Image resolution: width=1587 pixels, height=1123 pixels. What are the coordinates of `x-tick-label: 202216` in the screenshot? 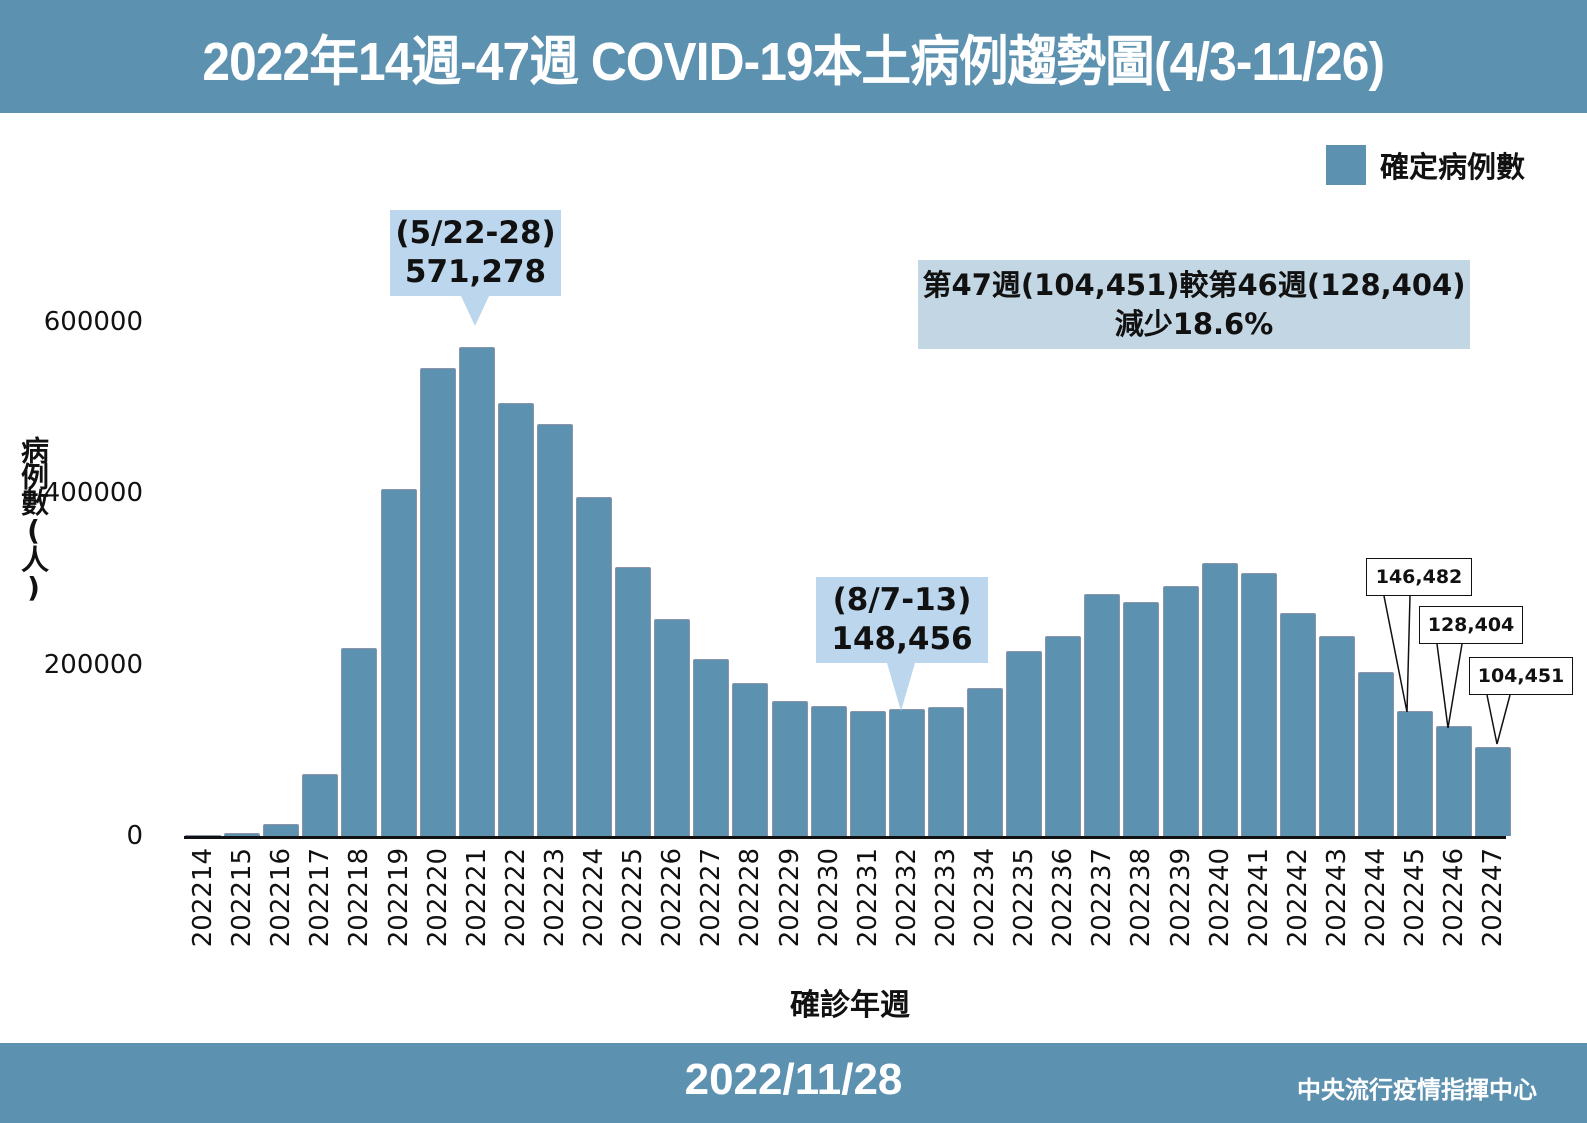 It's located at (281, 898).